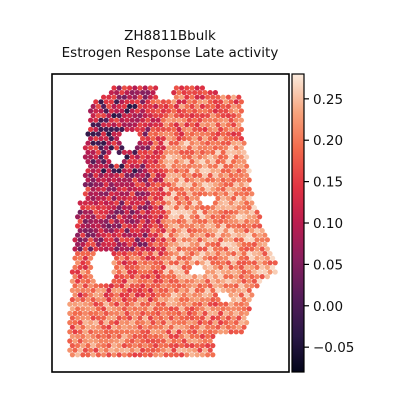 This screenshot has height=400, width=400. Describe the element at coordinates (328, 141) in the screenshot. I see `colorbar-tick-label: 0.20` at that location.